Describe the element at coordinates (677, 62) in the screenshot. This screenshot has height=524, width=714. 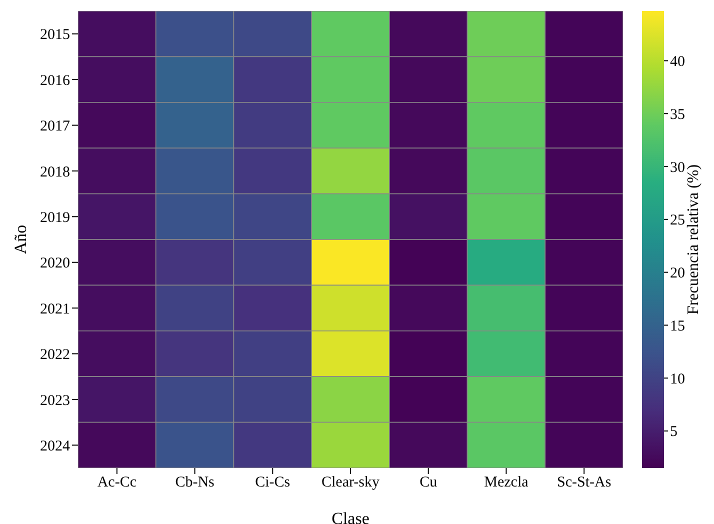
I see `color-bar-label: 40` at that location.